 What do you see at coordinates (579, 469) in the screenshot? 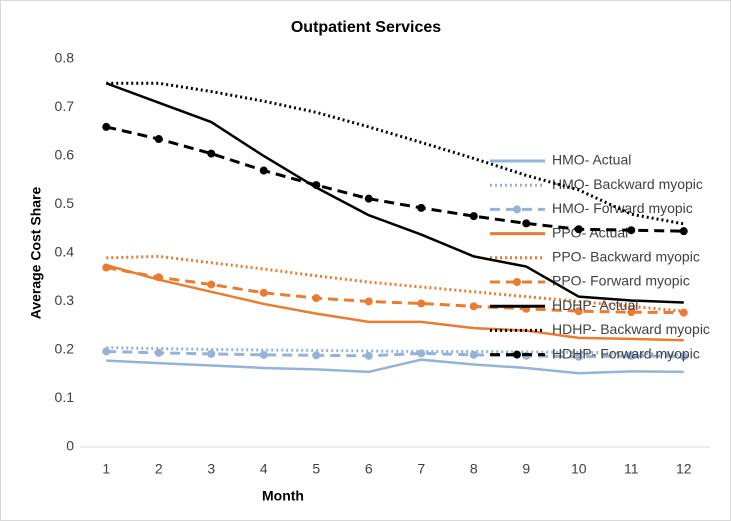
I see `x-tick-label: 10` at bounding box center [579, 469].